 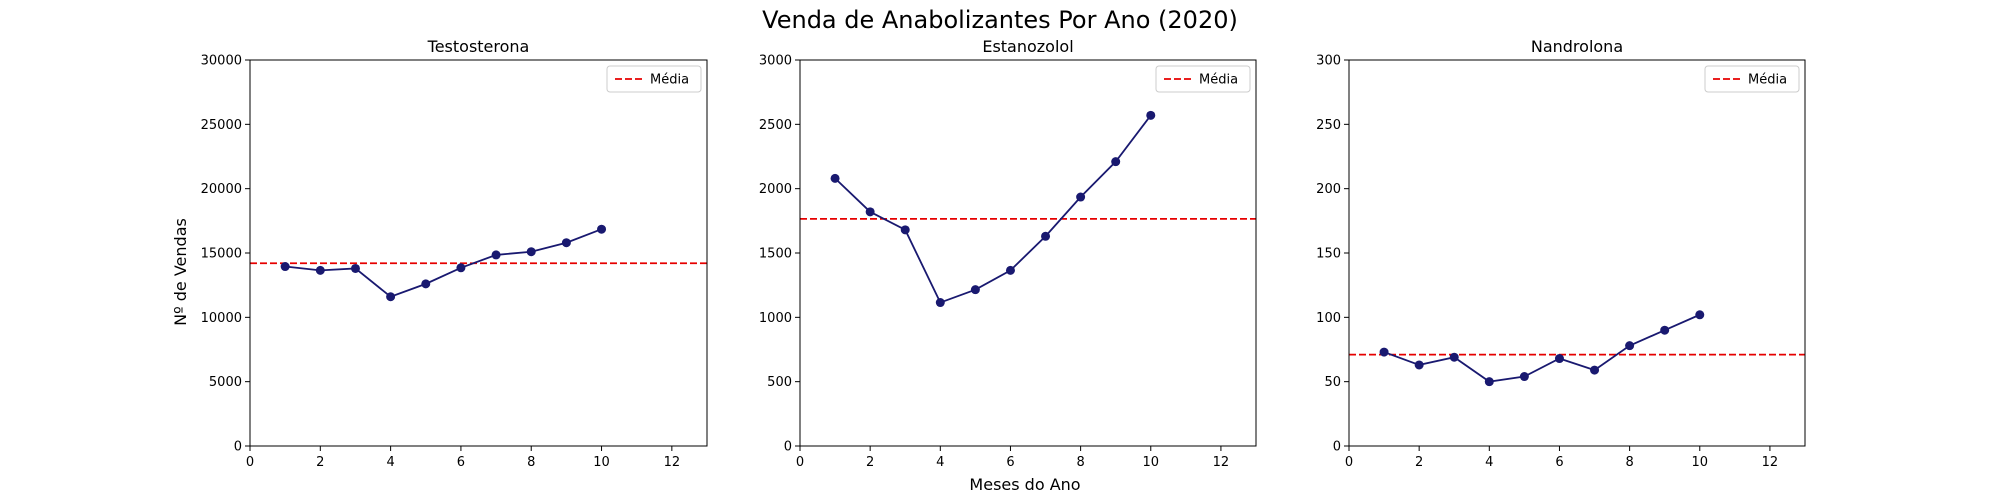 What do you see at coordinates (1328, 125) in the screenshot?
I see `y-tick-label: 250` at bounding box center [1328, 125].